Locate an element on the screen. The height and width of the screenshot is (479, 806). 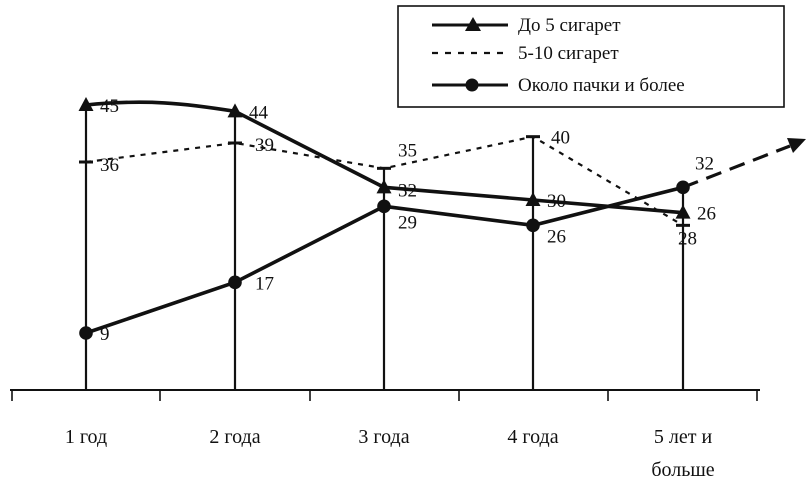
x-tick-label-2: 3 года is located at coordinates (383, 437).